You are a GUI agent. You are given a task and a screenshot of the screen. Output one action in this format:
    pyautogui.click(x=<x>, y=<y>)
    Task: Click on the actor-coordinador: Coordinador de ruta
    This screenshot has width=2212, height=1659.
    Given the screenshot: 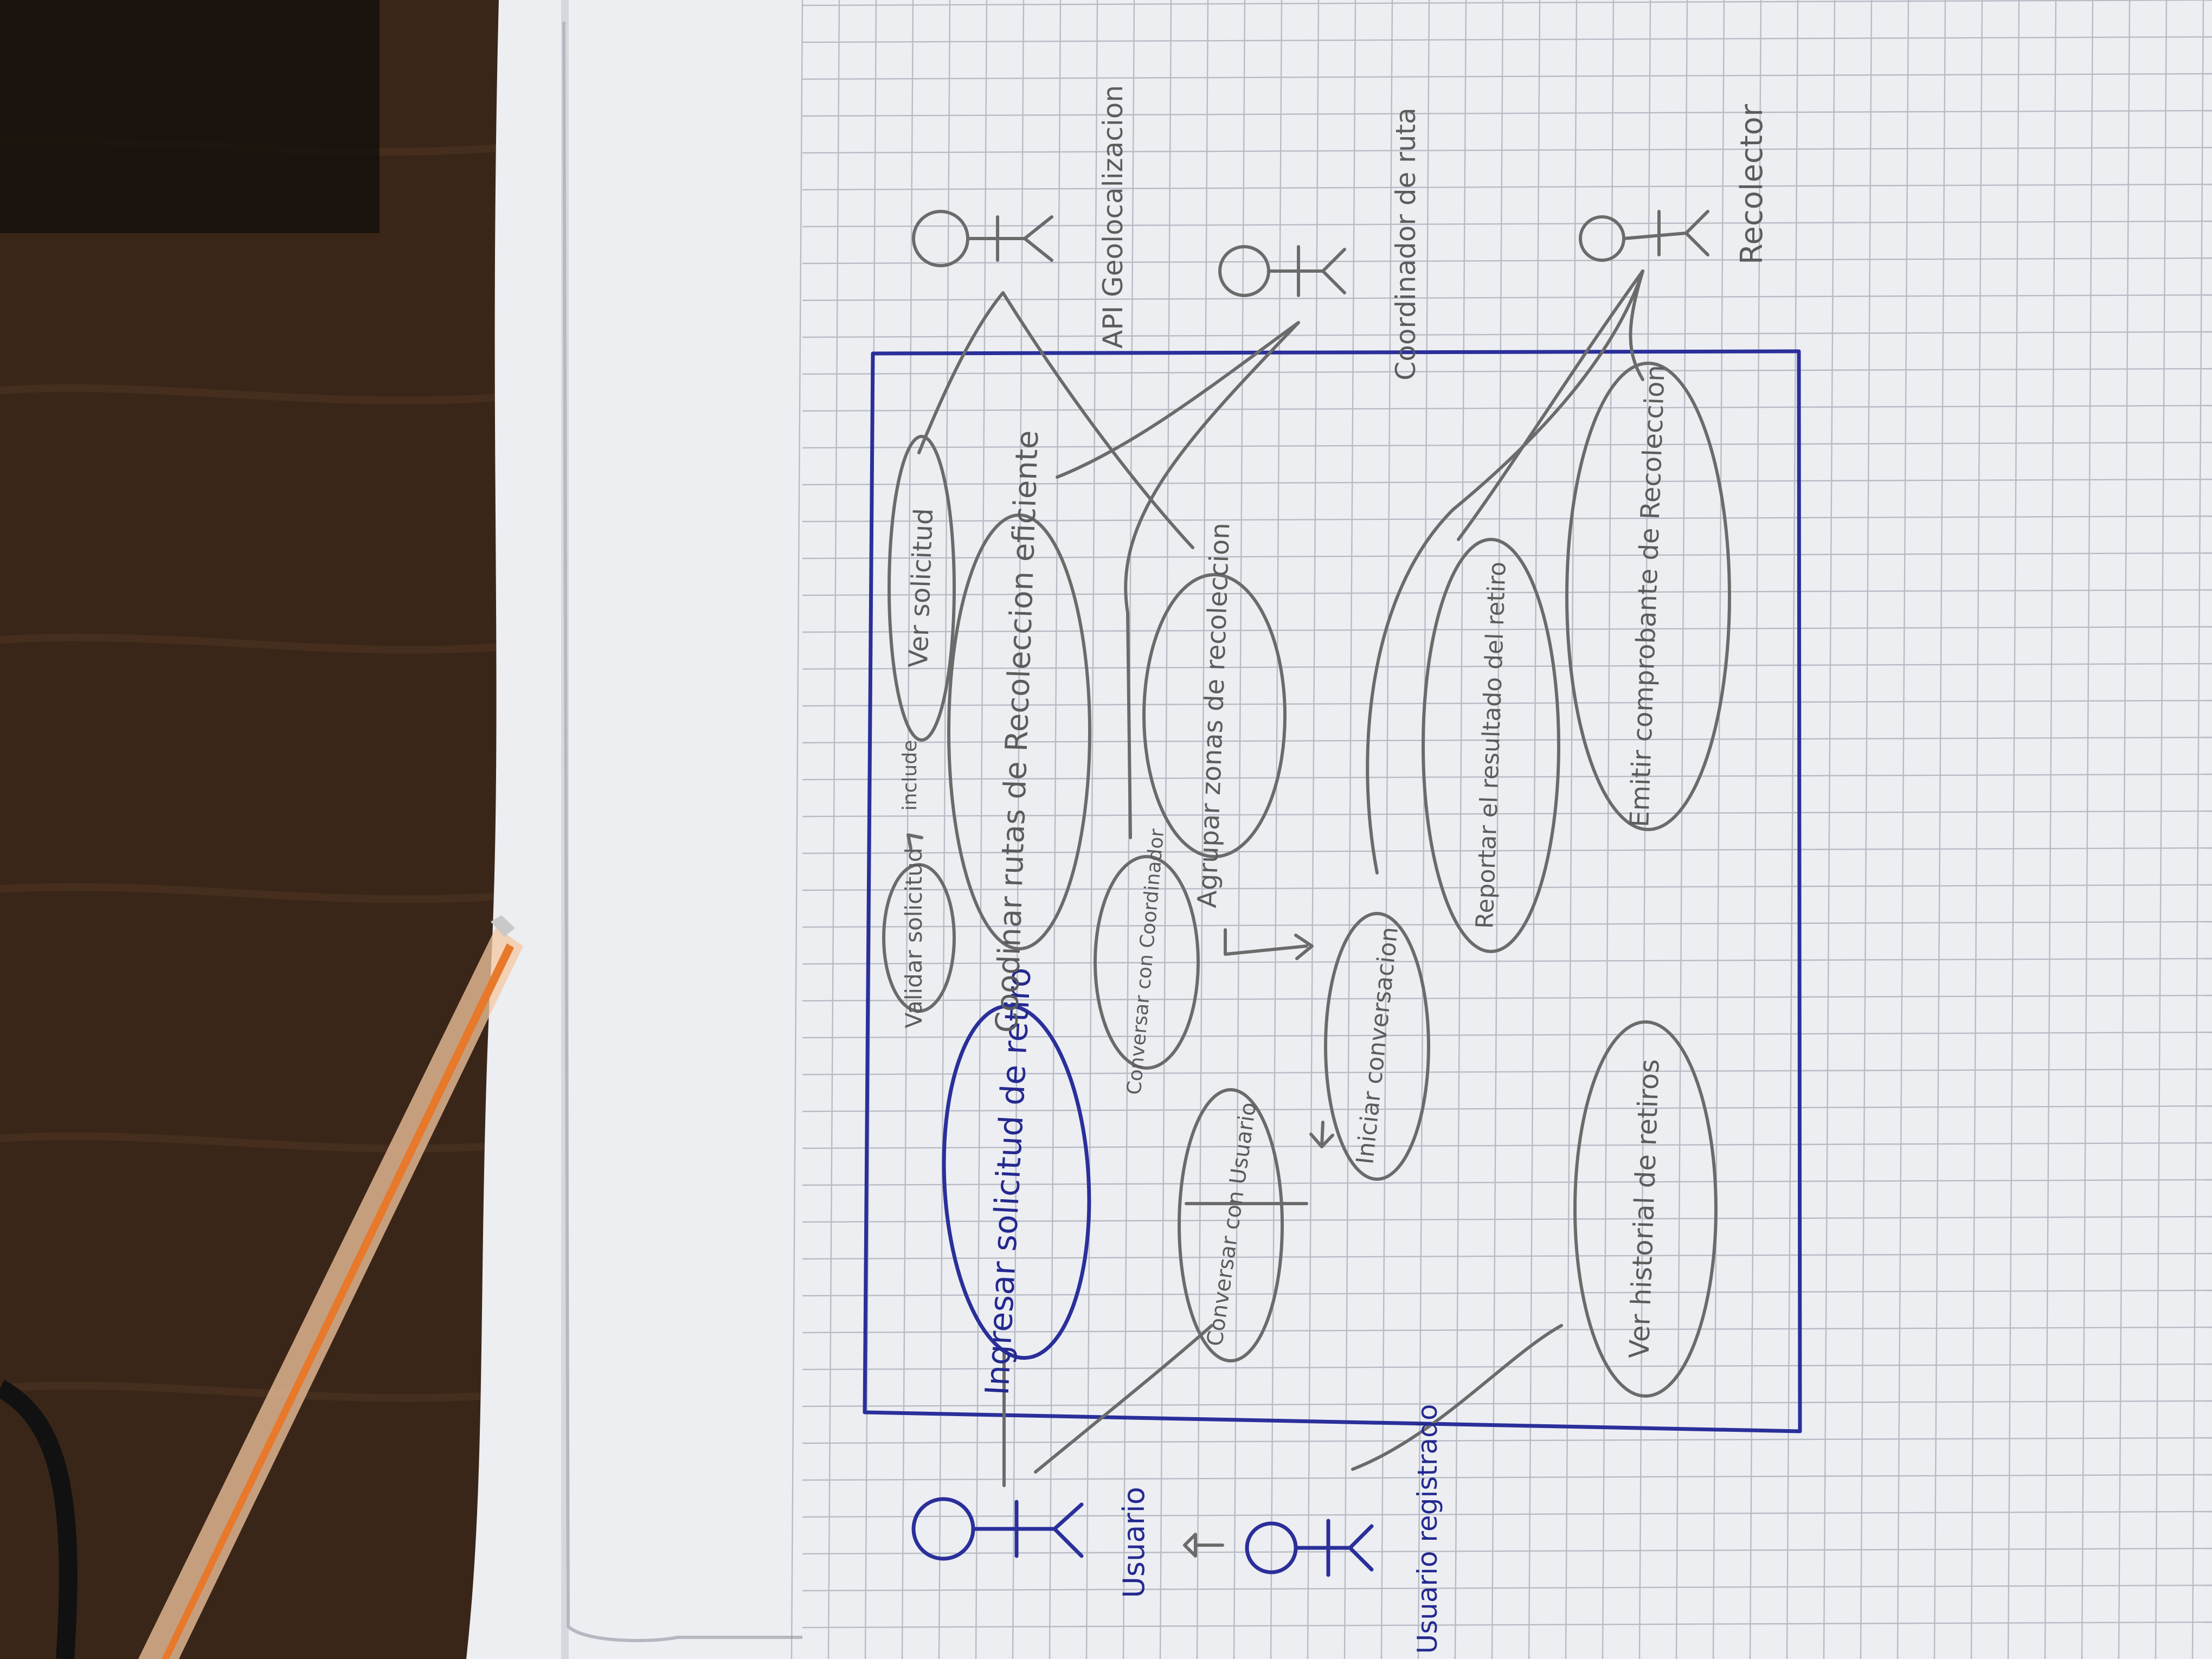 What is the action you would take?
    pyautogui.click(x=1320, y=244)
    